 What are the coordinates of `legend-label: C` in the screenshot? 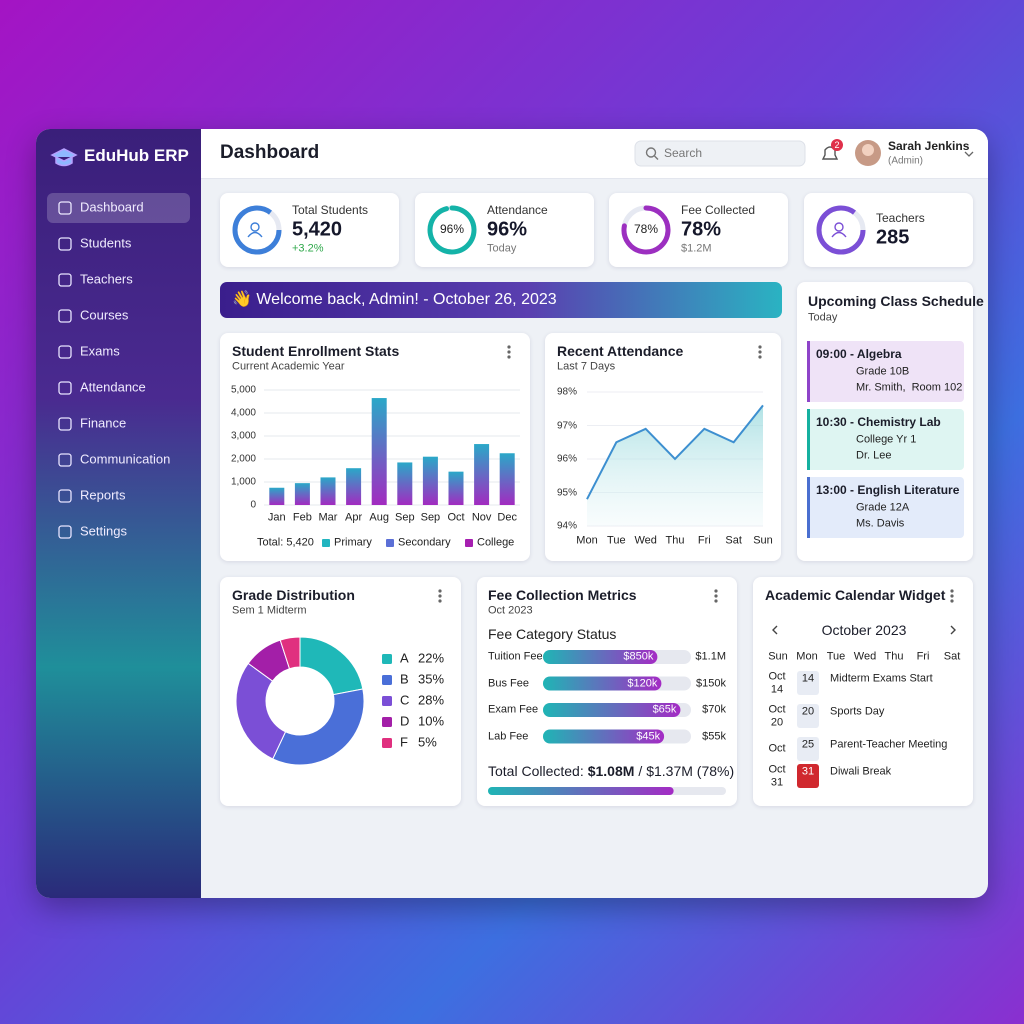 It's located at (405, 700).